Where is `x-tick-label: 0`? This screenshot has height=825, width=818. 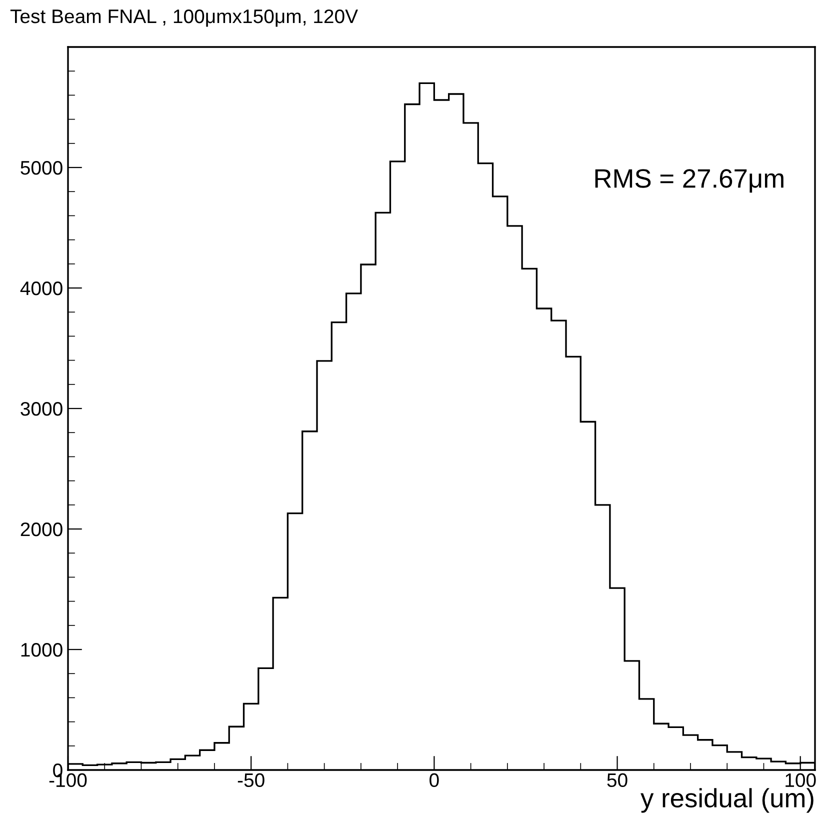 x-tick-label: 0 is located at coordinates (434, 780).